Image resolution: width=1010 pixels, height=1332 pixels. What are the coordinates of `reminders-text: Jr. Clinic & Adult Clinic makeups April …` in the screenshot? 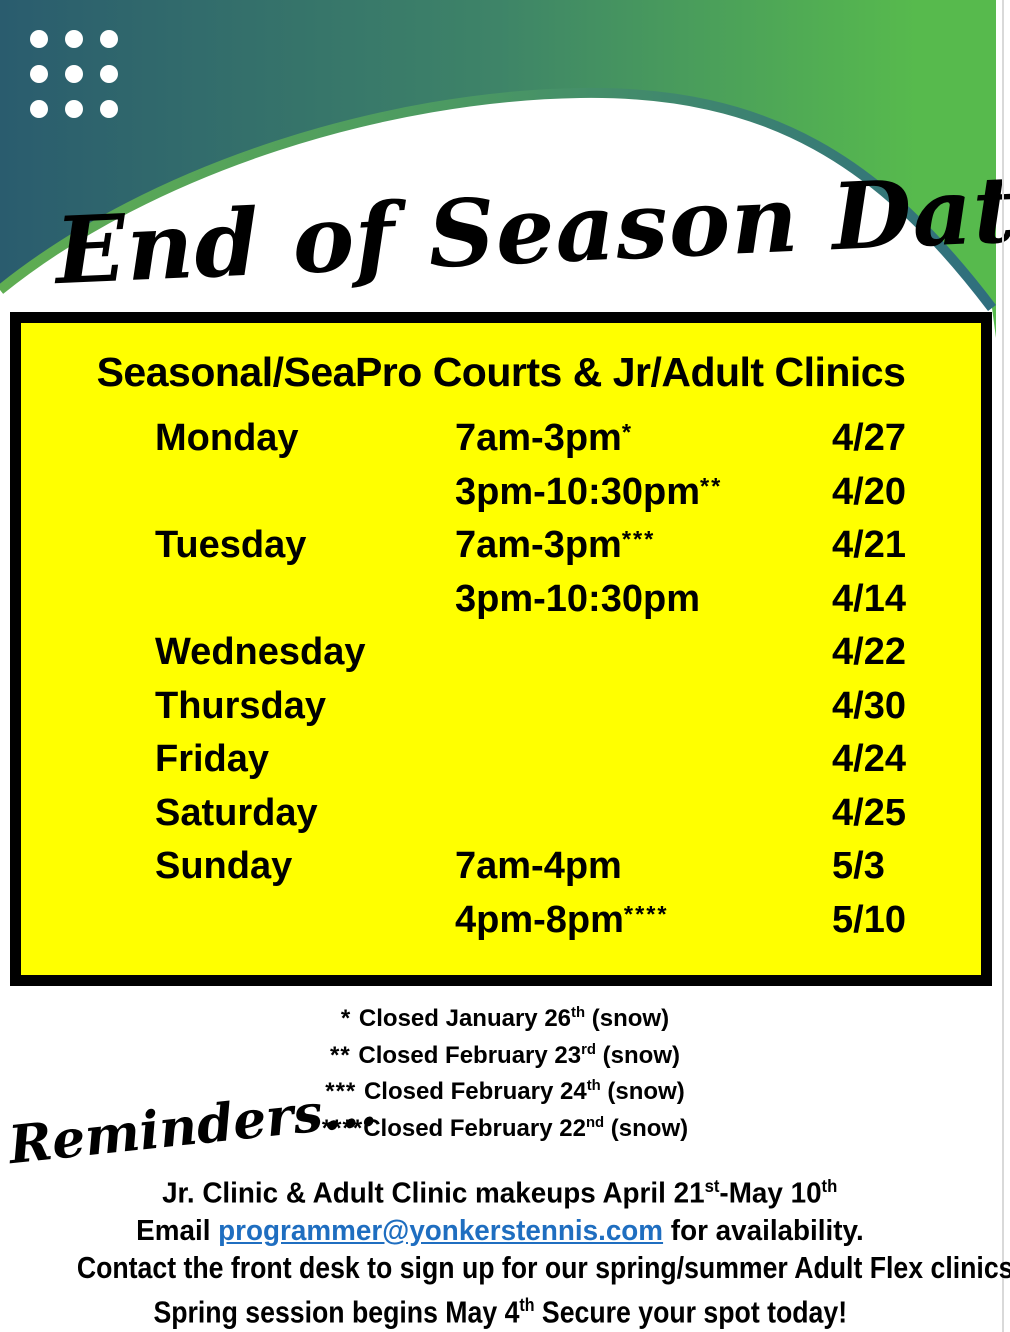 It's located at (505, 1249).